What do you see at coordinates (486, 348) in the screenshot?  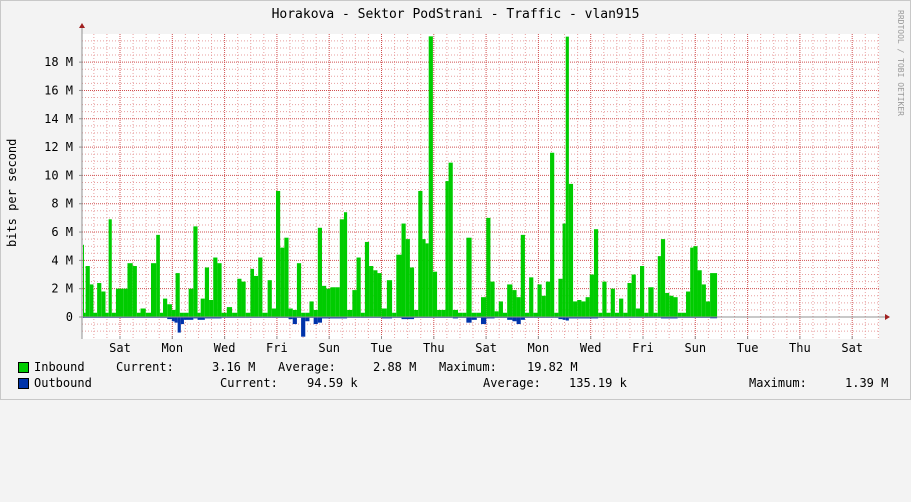 I see `x-tick-label: Sat` at bounding box center [486, 348].